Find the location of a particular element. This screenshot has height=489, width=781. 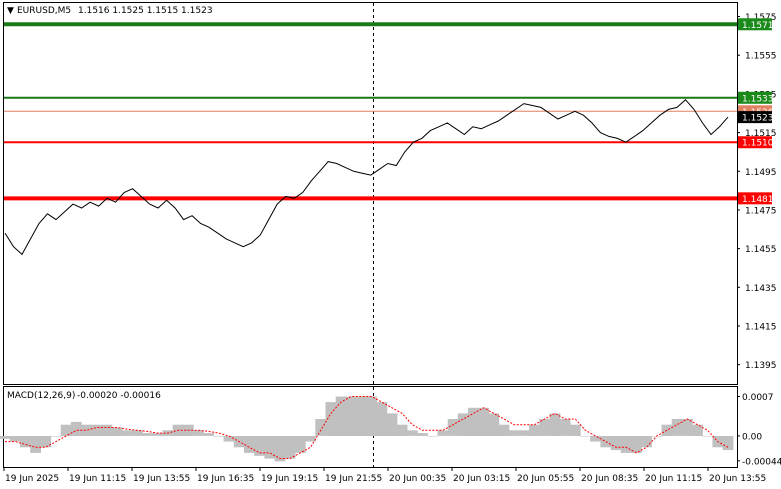

time-tick-label: 19 Jun 11:15 is located at coordinates (97, 479).